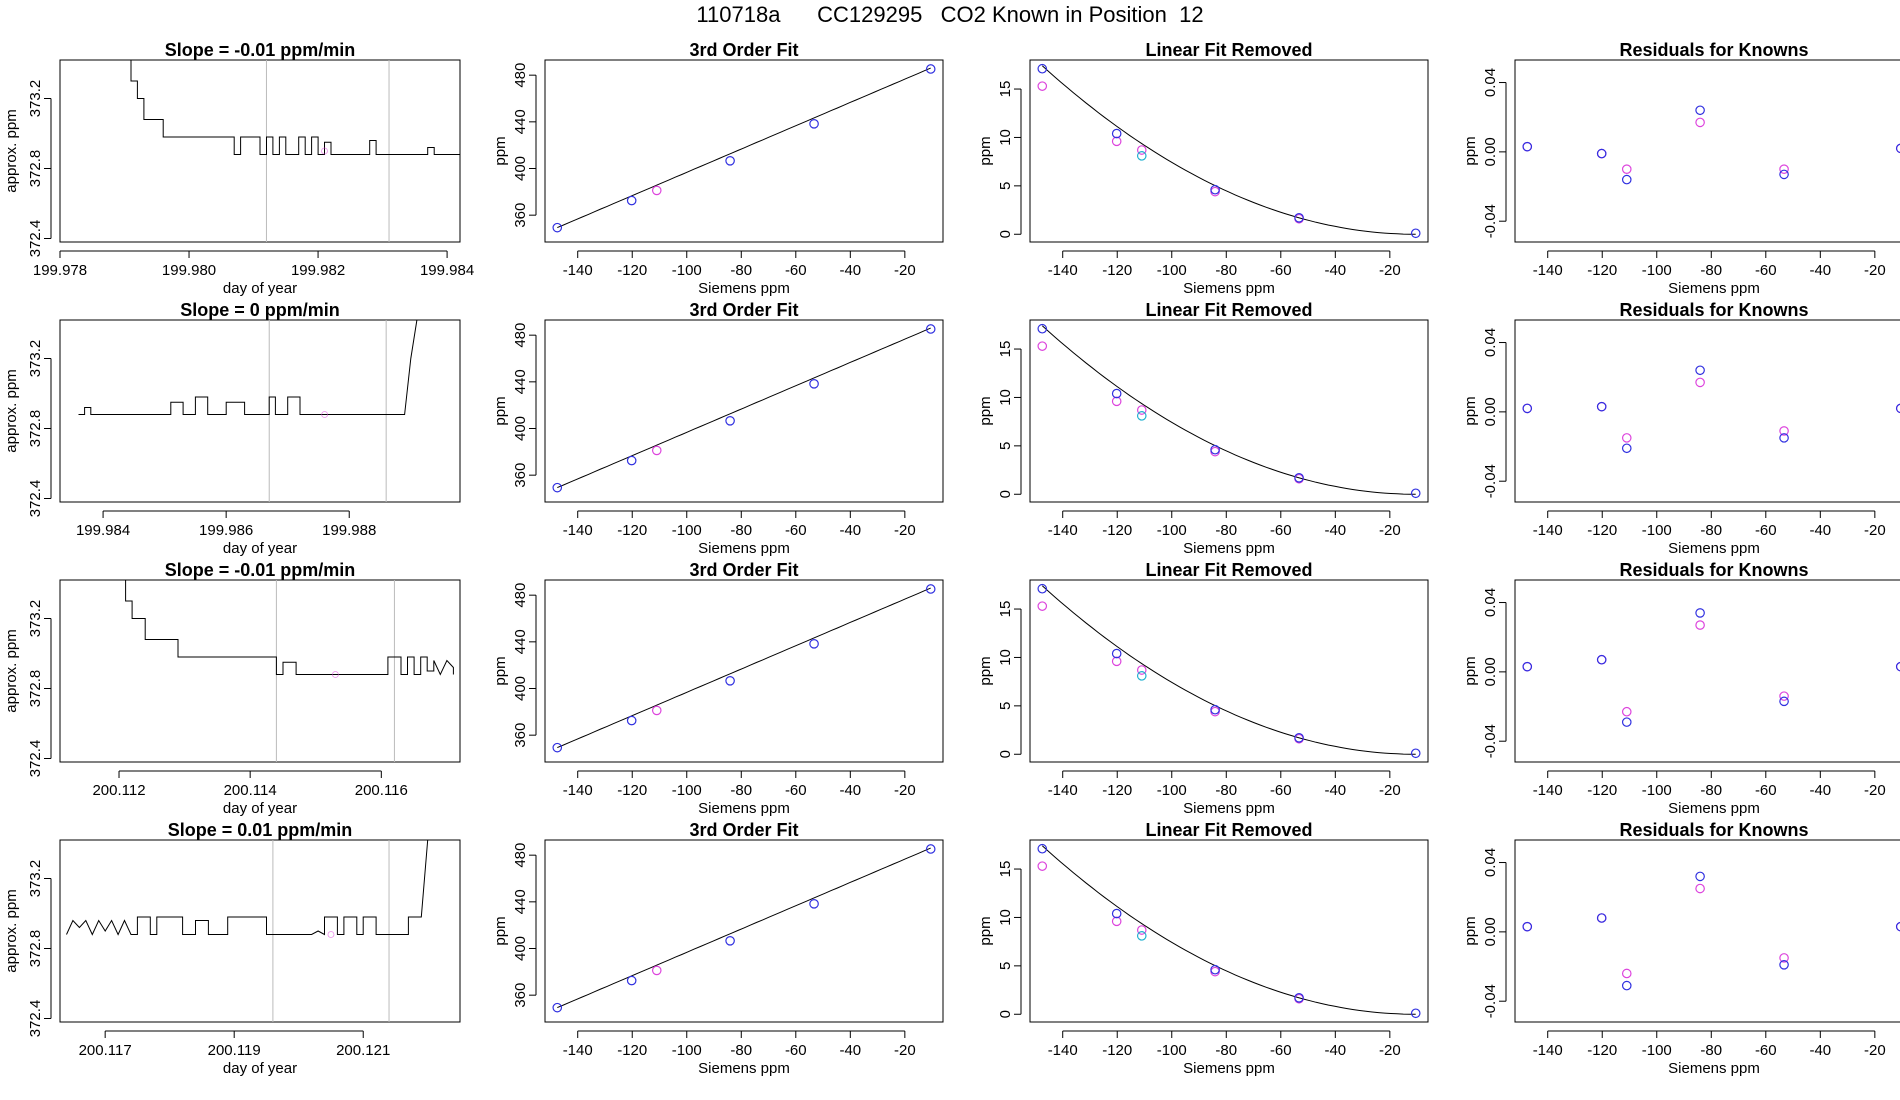 This screenshot has height=1100, width=1900. Describe the element at coordinates (363, 1050) in the screenshot. I see `x-tick-label: 200.121` at that location.